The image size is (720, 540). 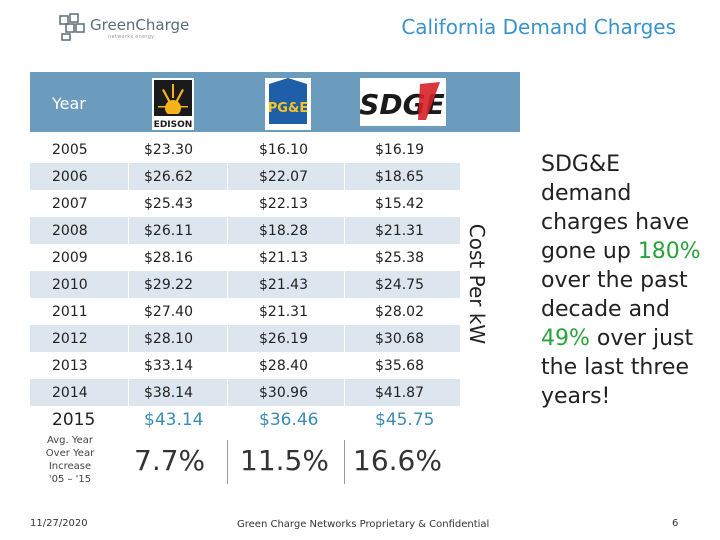 I want to click on edison-cell: $23.30, so click(x=168, y=150).